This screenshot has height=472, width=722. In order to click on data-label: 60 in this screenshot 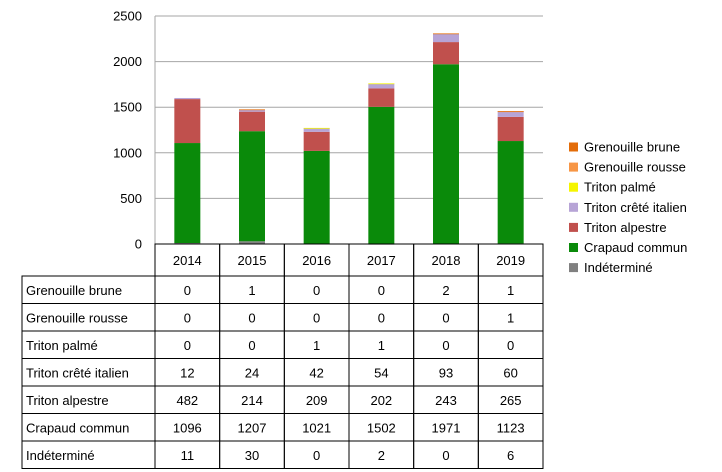, I will do `click(510, 372)`.